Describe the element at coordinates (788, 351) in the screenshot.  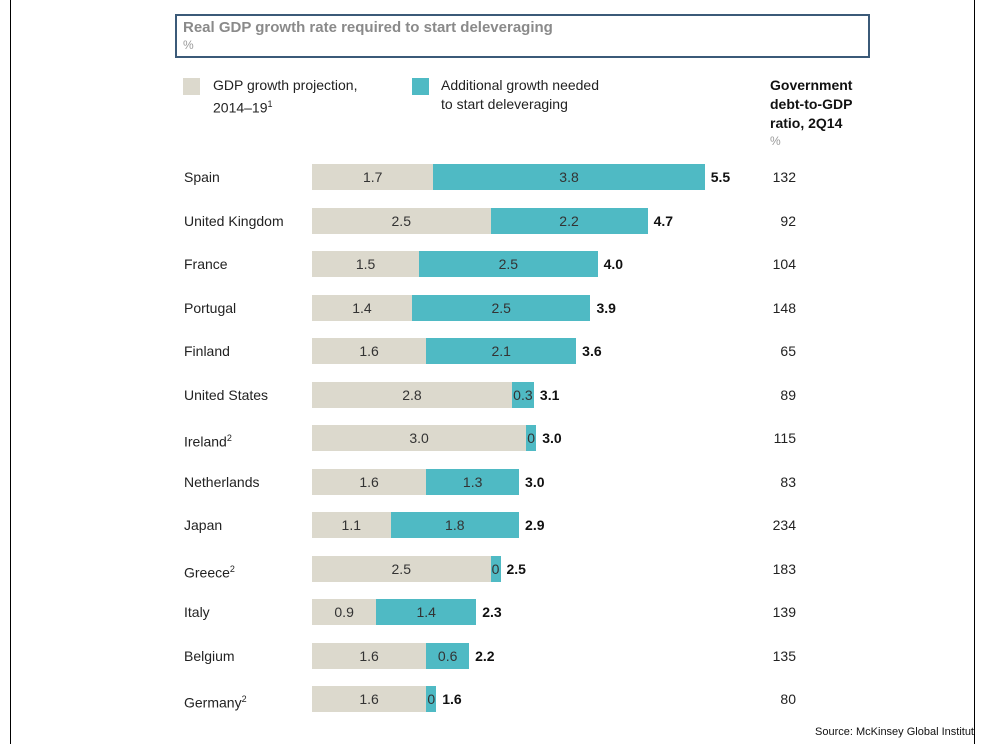
I see `debt-to-gdp-value: 65` at that location.